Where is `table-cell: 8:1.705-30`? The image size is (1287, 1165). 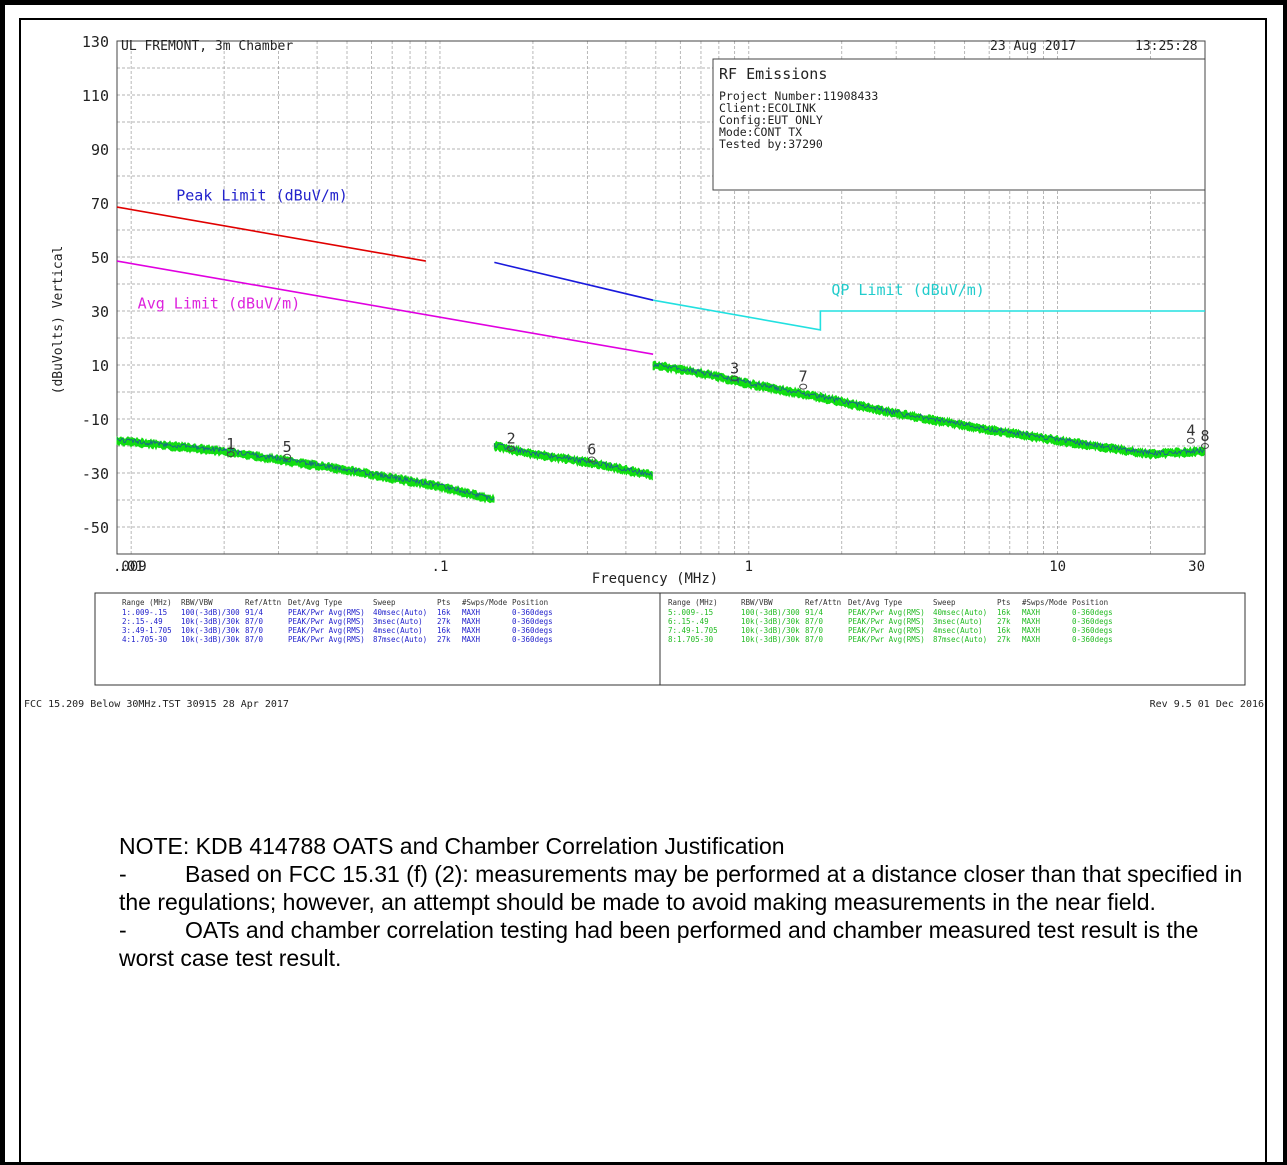 table-cell: 8:1.705-30 is located at coordinates (691, 639).